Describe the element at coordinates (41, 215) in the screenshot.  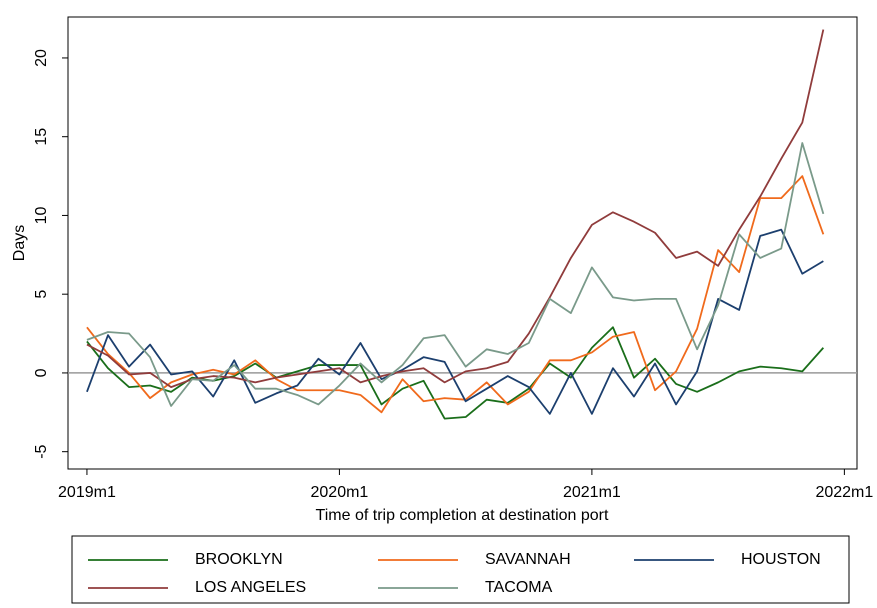
I see `y-tick-label: 10` at that location.